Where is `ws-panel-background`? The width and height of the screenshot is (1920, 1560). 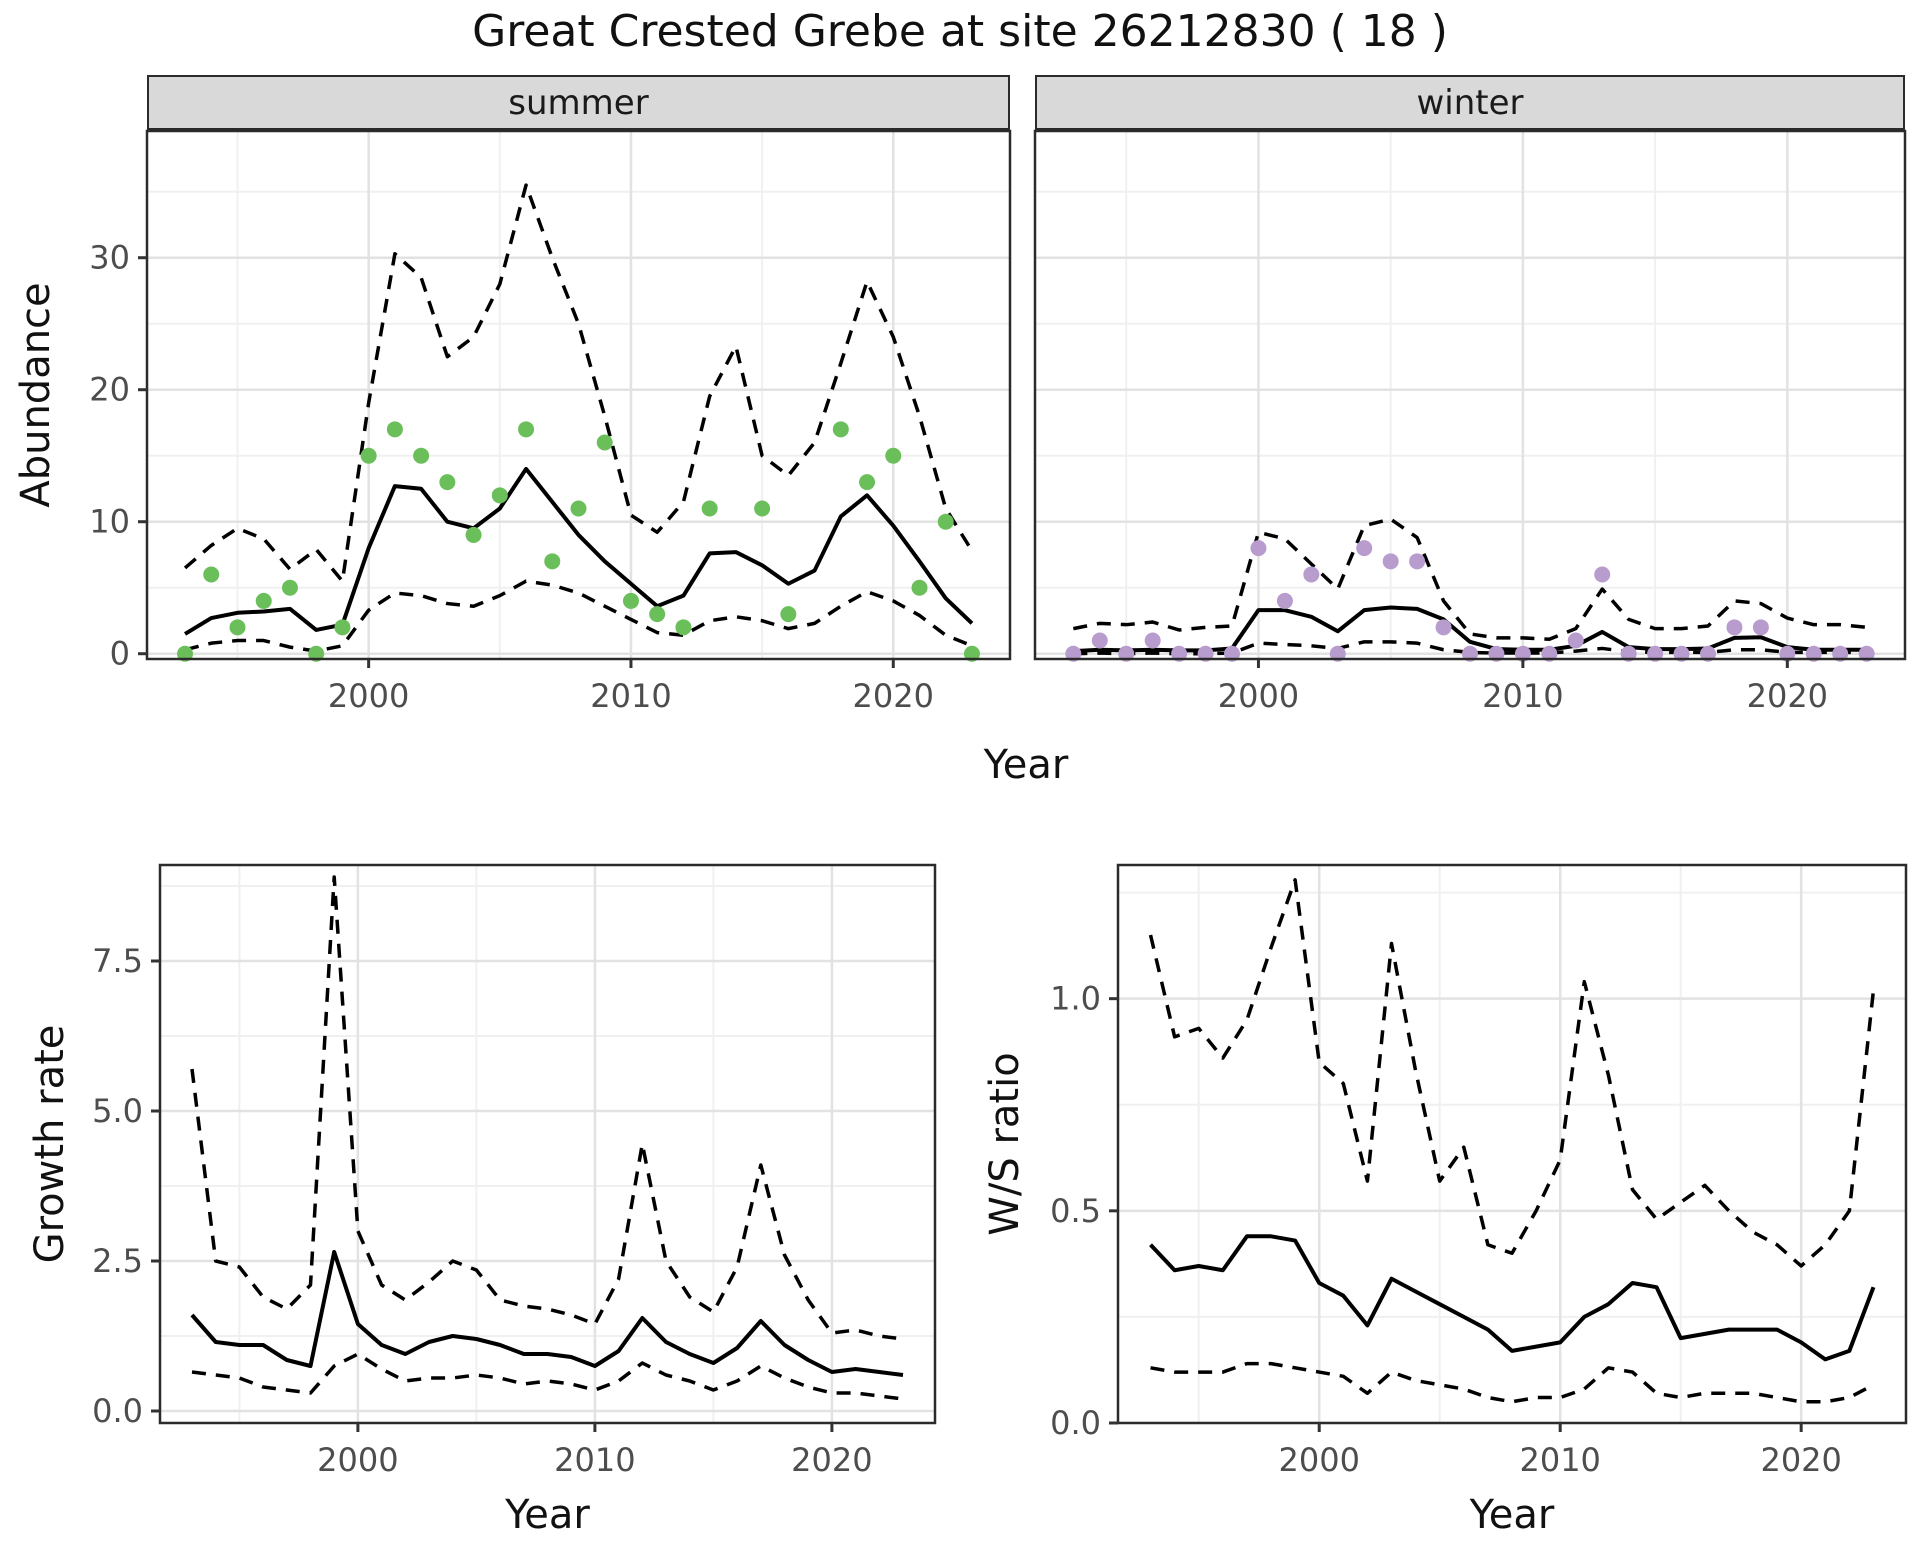
ws-panel-background is located at coordinates (1512, 1144).